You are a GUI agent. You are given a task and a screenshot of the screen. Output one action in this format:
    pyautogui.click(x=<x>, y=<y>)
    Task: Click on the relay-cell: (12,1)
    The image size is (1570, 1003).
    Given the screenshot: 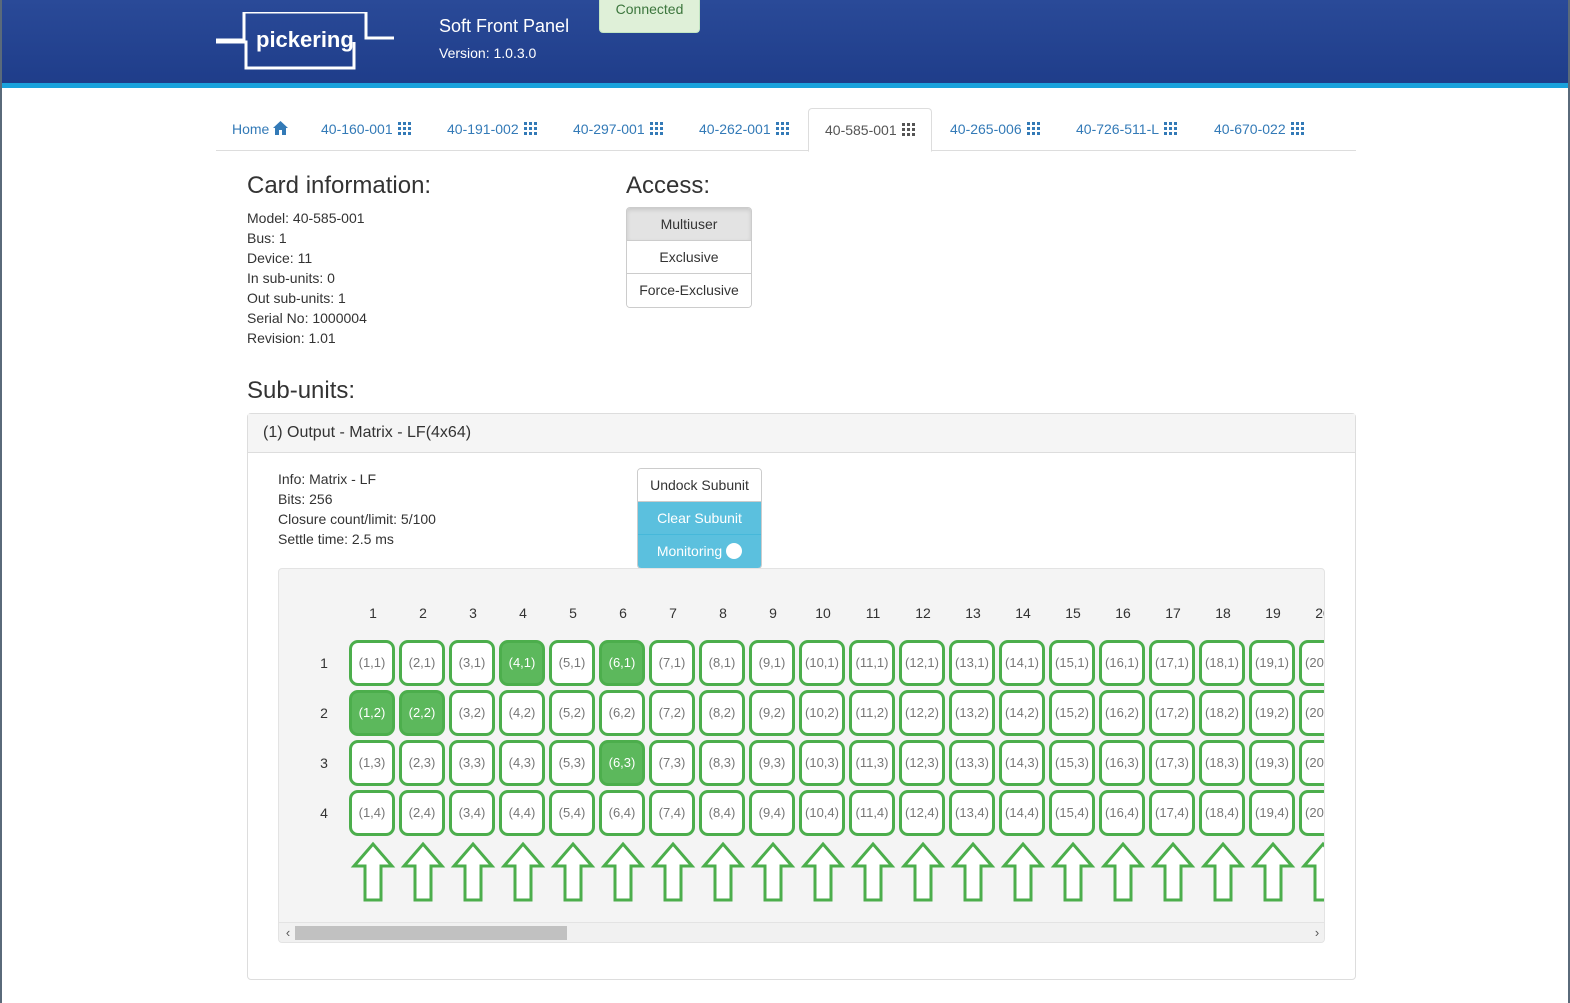 What is the action you would take?
    pyautogui.click(x=922, y=663)
    